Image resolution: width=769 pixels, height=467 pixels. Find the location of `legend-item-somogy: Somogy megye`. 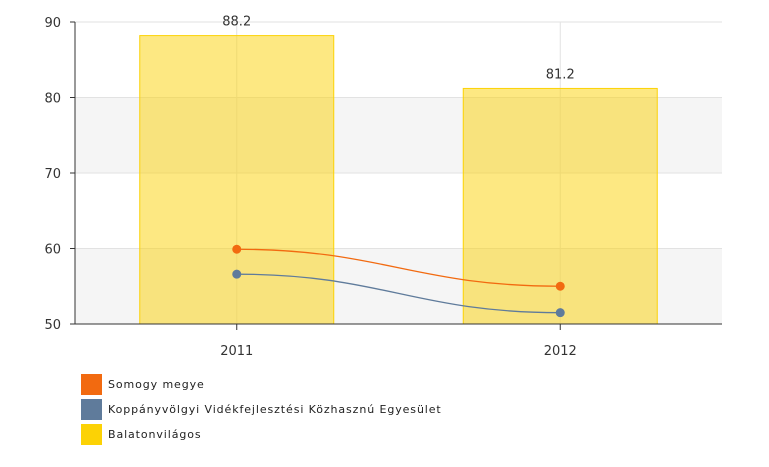

legend-item-somogy: Somogy megye is located at coordinates (261, 384).